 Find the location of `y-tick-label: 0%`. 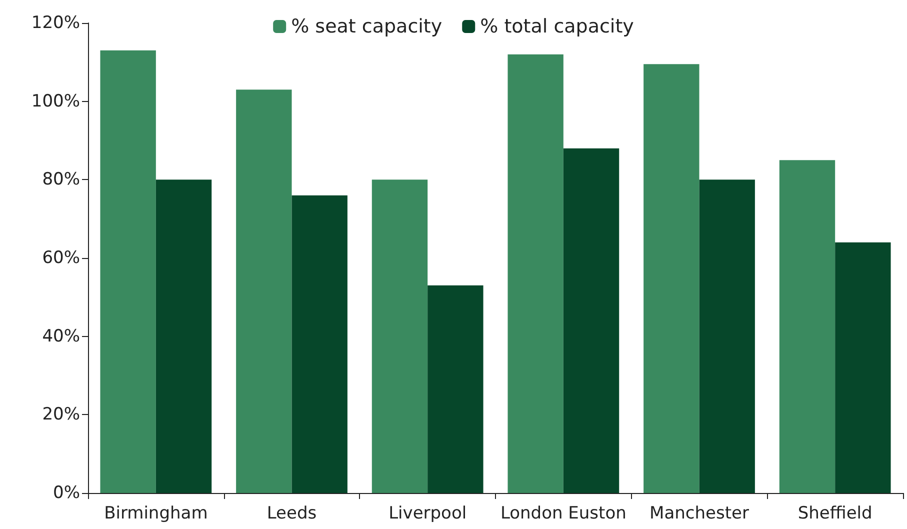

y-tick-label: 0% is located at coordinates (66, 493).